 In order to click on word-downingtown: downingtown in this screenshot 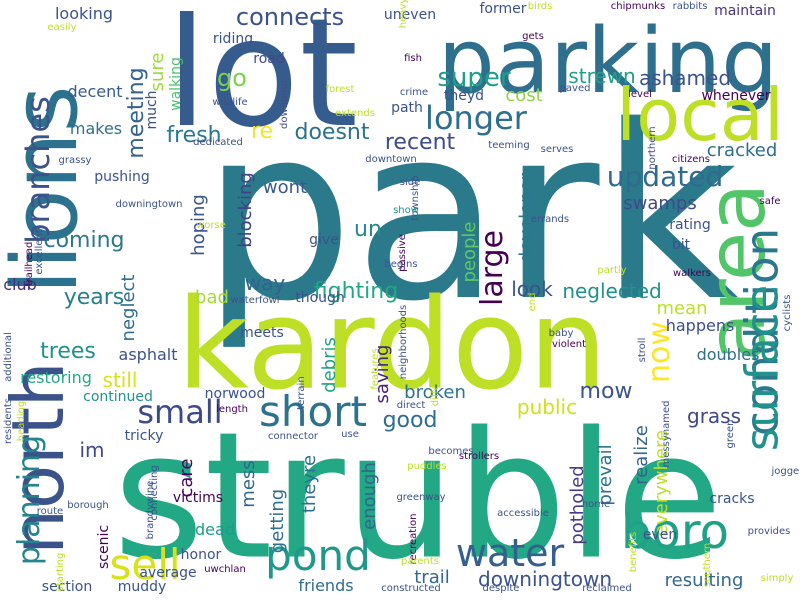, I will do `click(149, 204)`.